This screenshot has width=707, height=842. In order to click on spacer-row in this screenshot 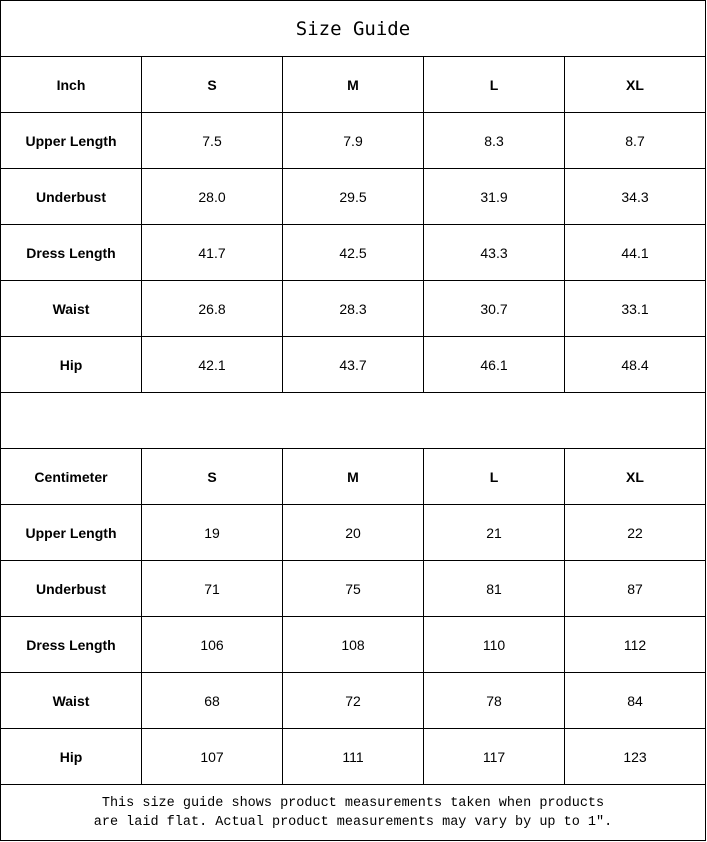, I will do `click(353, 420)`.